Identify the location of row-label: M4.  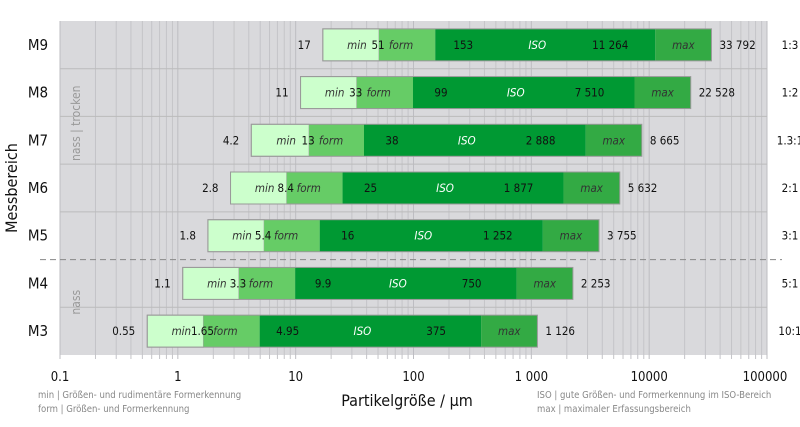
(38, 283).